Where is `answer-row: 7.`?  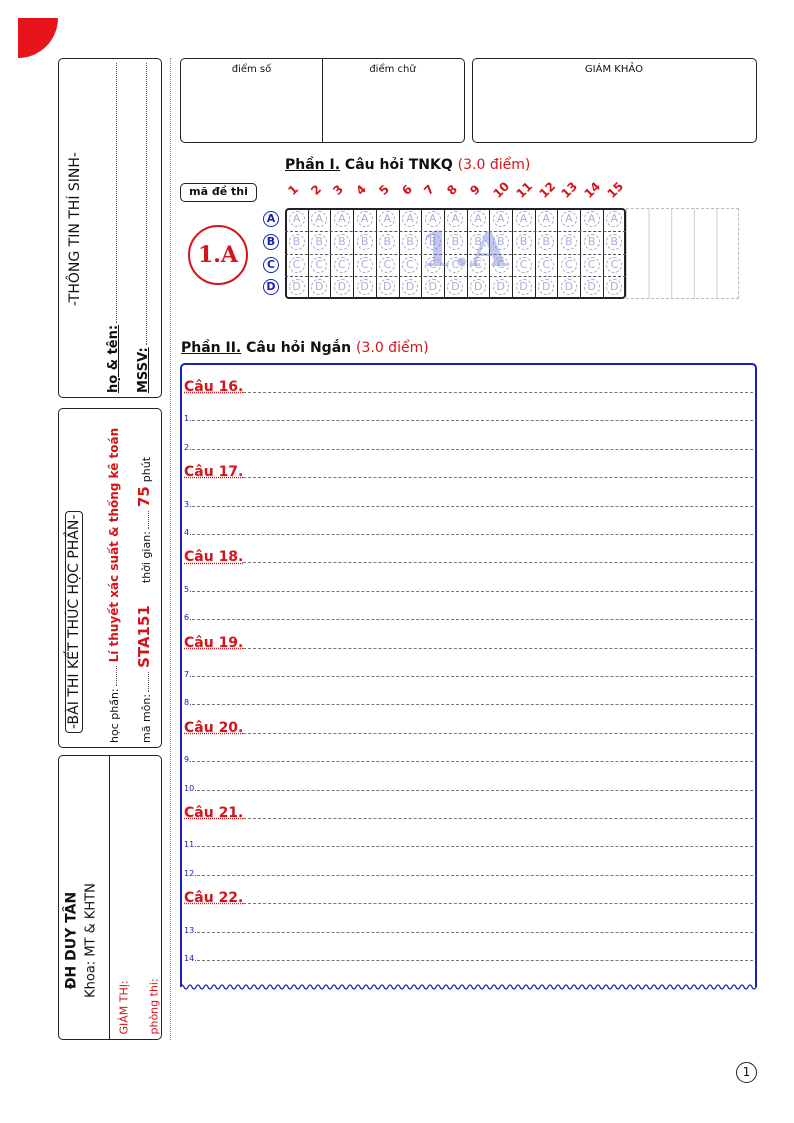
answer-row: 7. is located at coordinates (468, 670).